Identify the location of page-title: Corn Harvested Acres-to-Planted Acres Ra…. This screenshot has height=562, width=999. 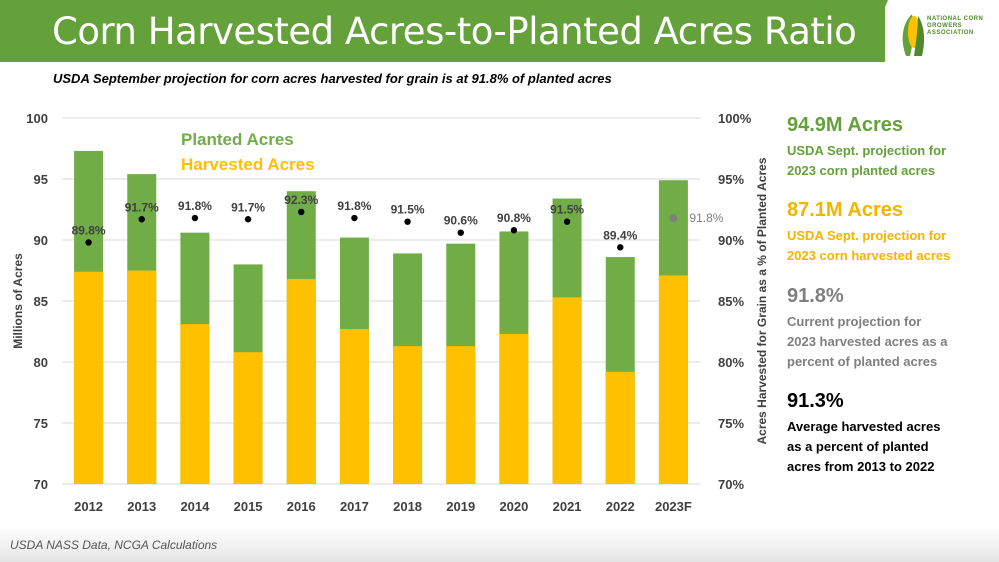
(454, 31).